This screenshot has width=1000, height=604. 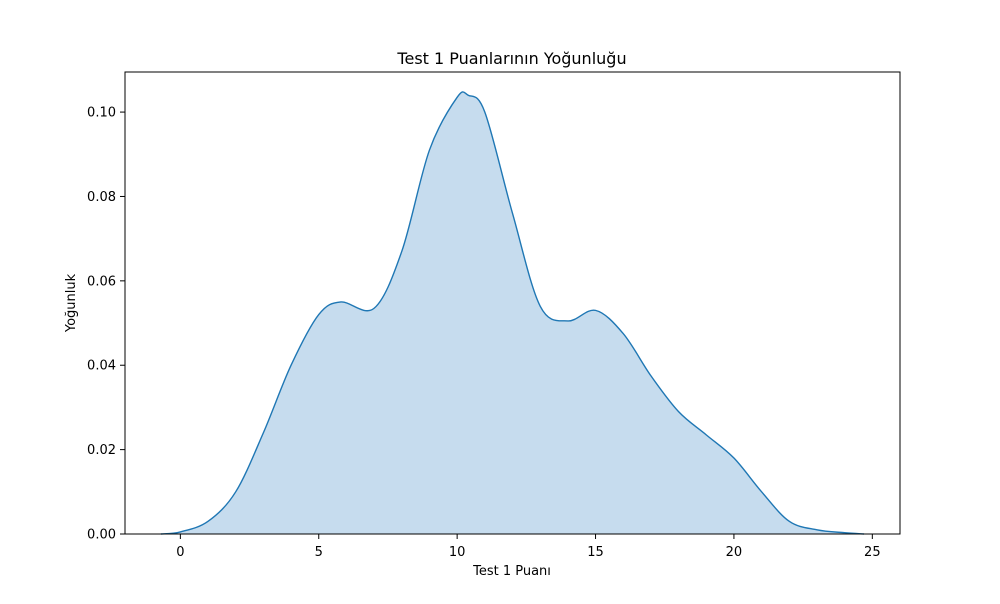 I want to click on y-tick-label: 0.08, so click(x=101, y=197).